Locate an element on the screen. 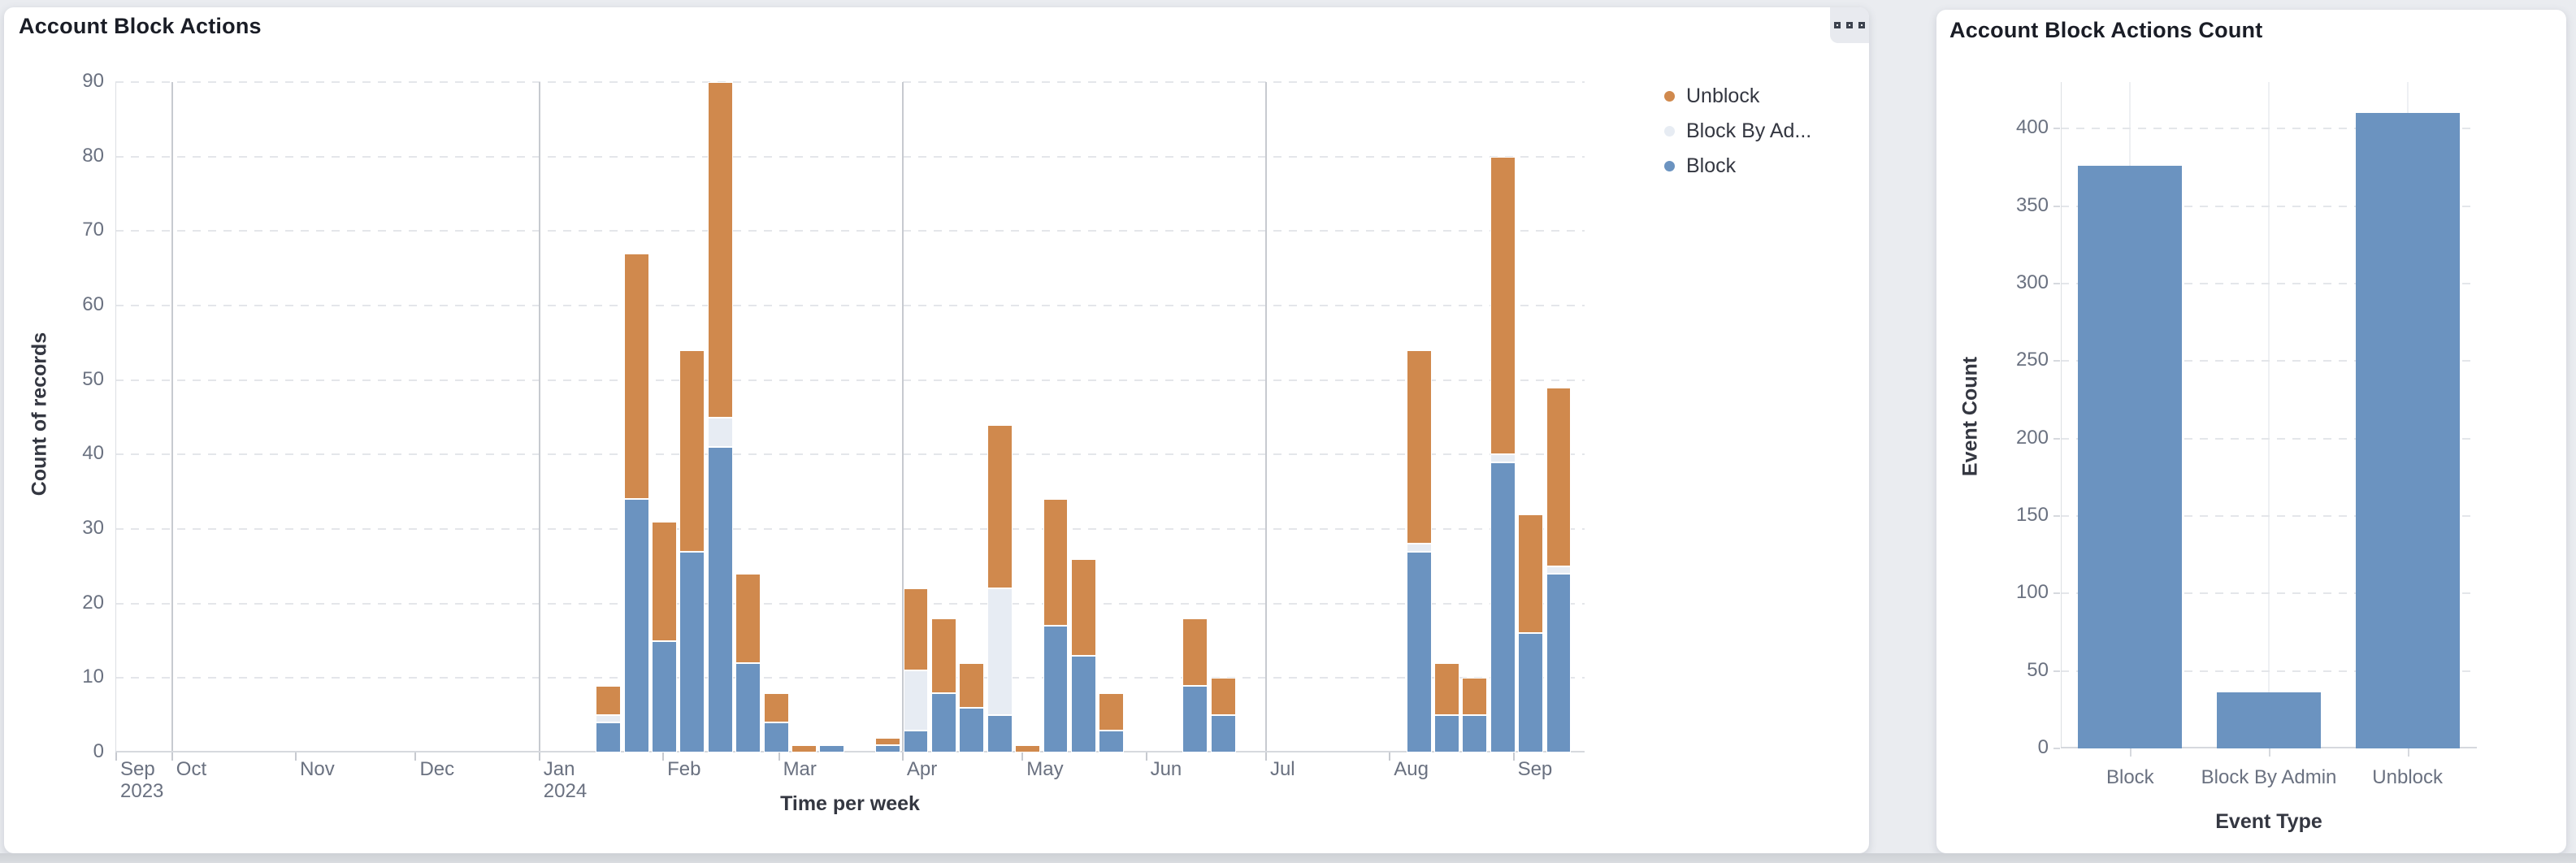 The image size is (2576, 863). y-tick-label: 200 is located at coordinates (2032, 438).